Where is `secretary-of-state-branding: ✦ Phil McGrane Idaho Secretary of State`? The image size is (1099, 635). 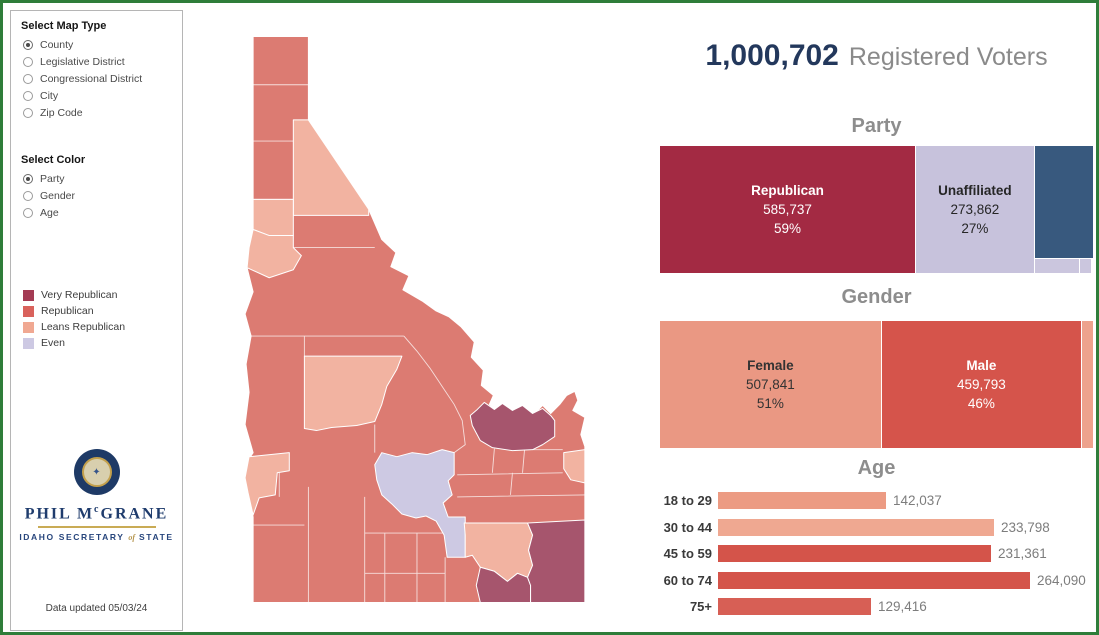
secretary-of-state-branding: ✦ Phil McGrane Idaho Secretary of State is located at coordinates (96, 495).